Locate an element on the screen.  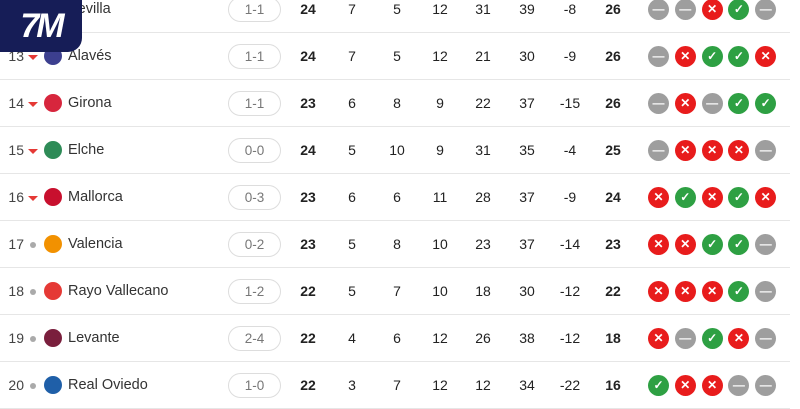
table-row: 15 Elche 0-0 24 5 10 9 31 35 -4 25— ✕ ✕ ✕ — is located at coordinates (395, 150).